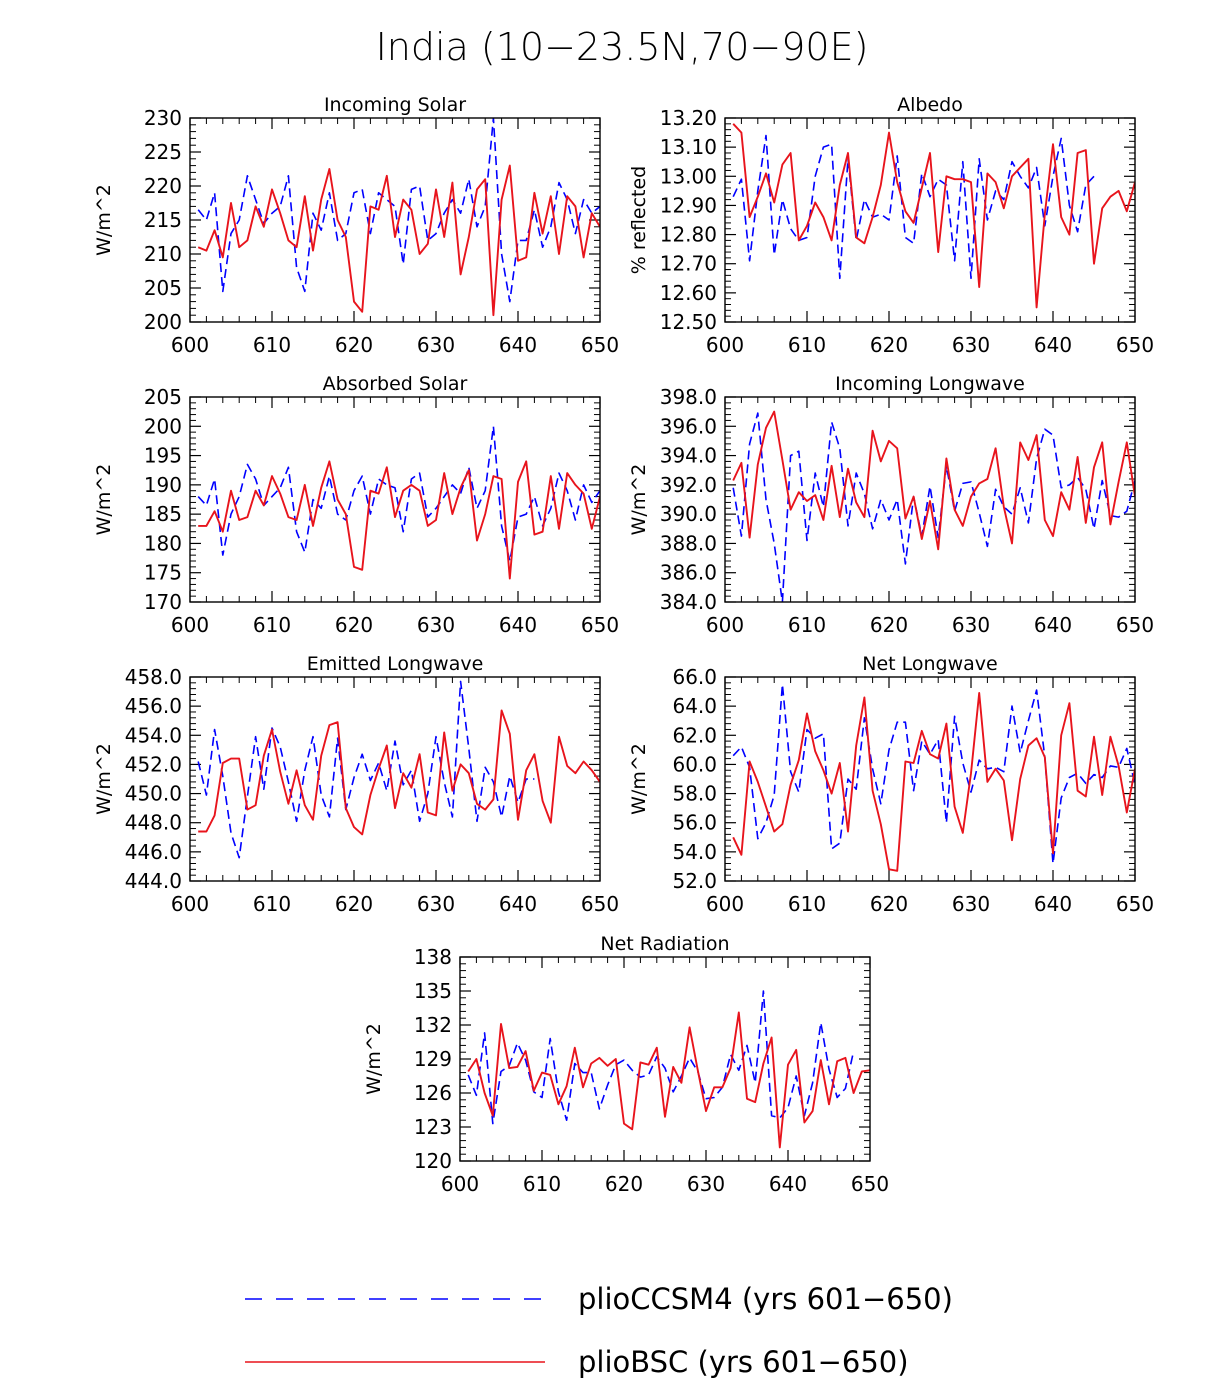  I want to click on y-tick-label: 394.0, so click(688, 456).